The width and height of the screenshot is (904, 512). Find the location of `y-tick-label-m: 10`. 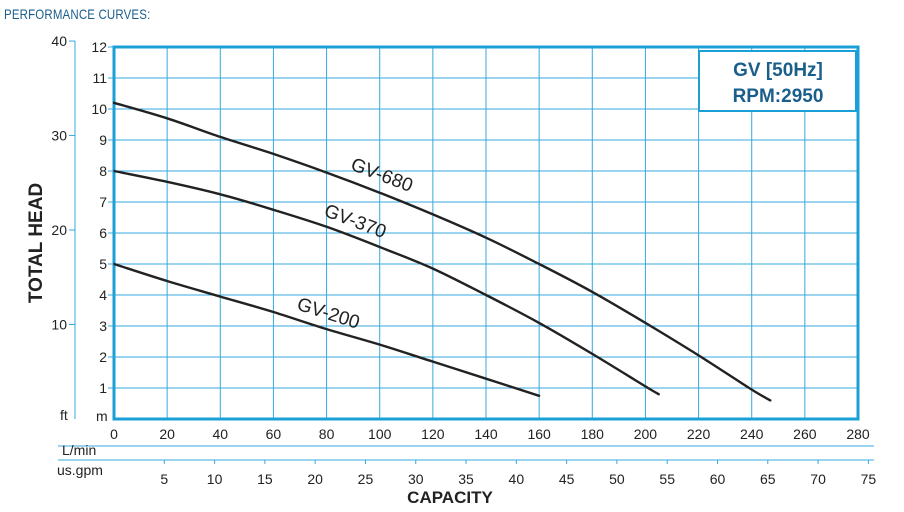

y-tick-label-m: 10 is located at coordinates (99, 109).